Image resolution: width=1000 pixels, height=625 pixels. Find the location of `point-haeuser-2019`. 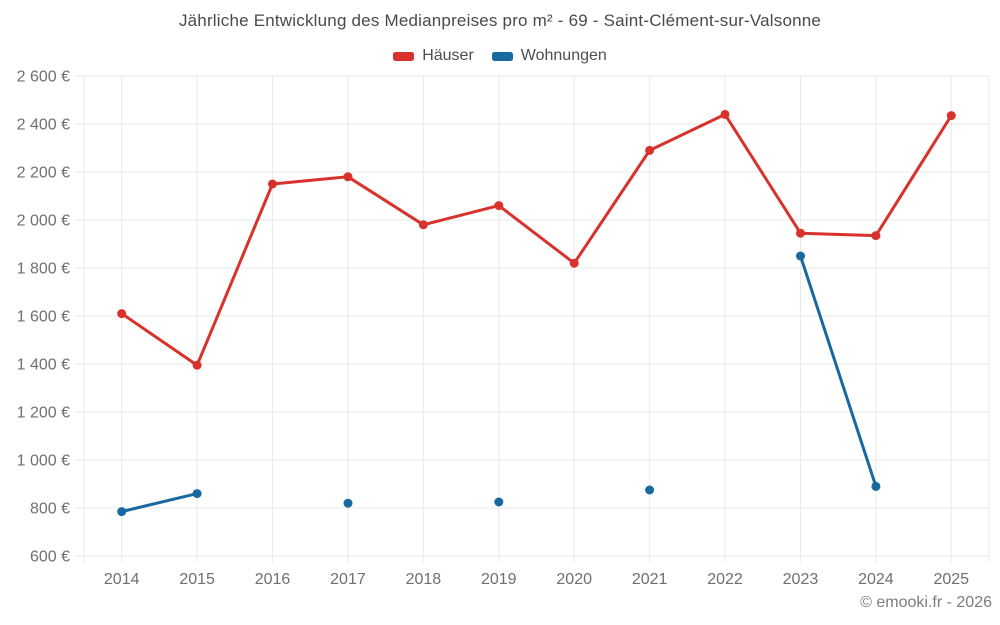

point-haeuser-2019 is located at coordinates (499, 206).